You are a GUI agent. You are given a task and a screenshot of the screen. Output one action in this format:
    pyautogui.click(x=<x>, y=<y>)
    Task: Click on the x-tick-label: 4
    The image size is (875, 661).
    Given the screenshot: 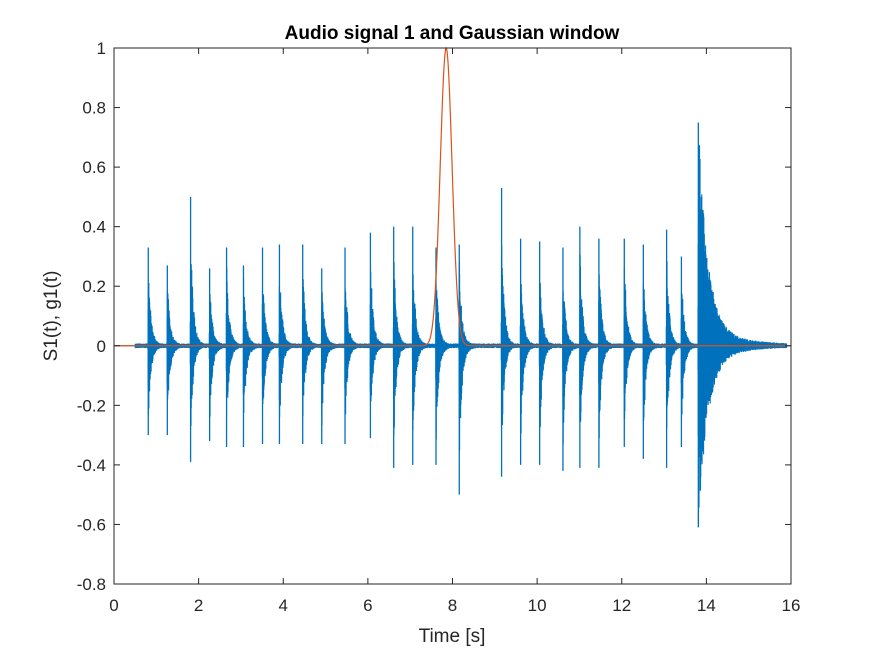 What is the action you would take?
    pyautogui.click(x=283, y=605)
    